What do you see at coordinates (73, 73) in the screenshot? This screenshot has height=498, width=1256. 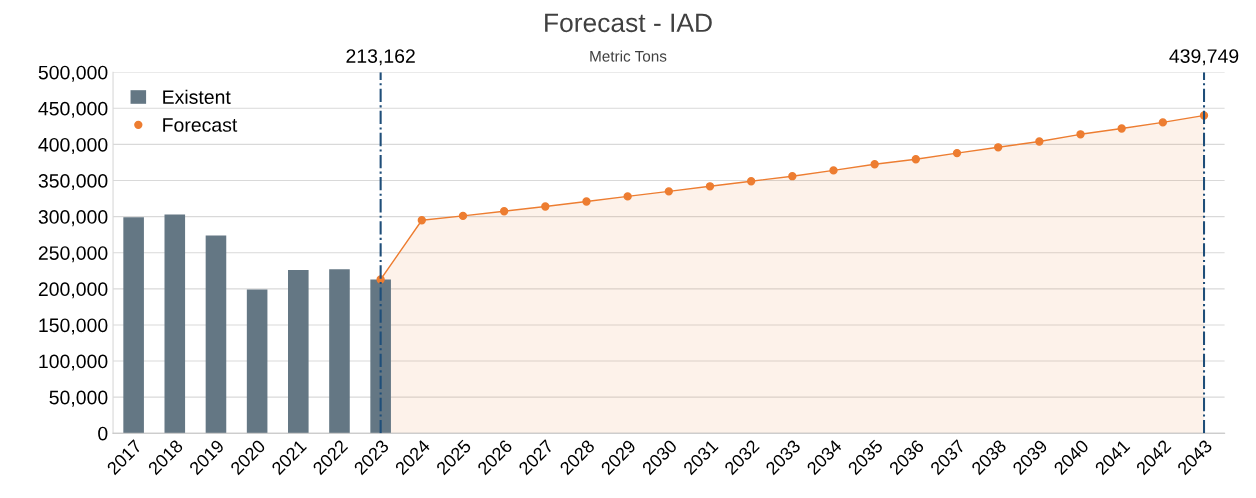 I see `y-tick-label: 500,000` at bounding box center [73, 73].